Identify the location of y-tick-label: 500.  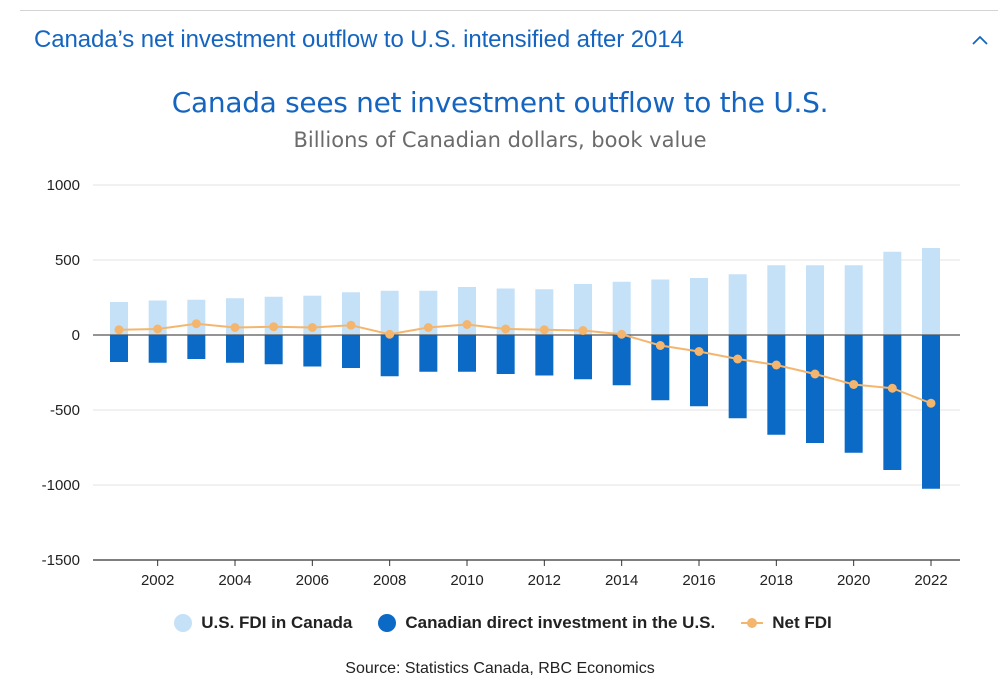
(67, 260).